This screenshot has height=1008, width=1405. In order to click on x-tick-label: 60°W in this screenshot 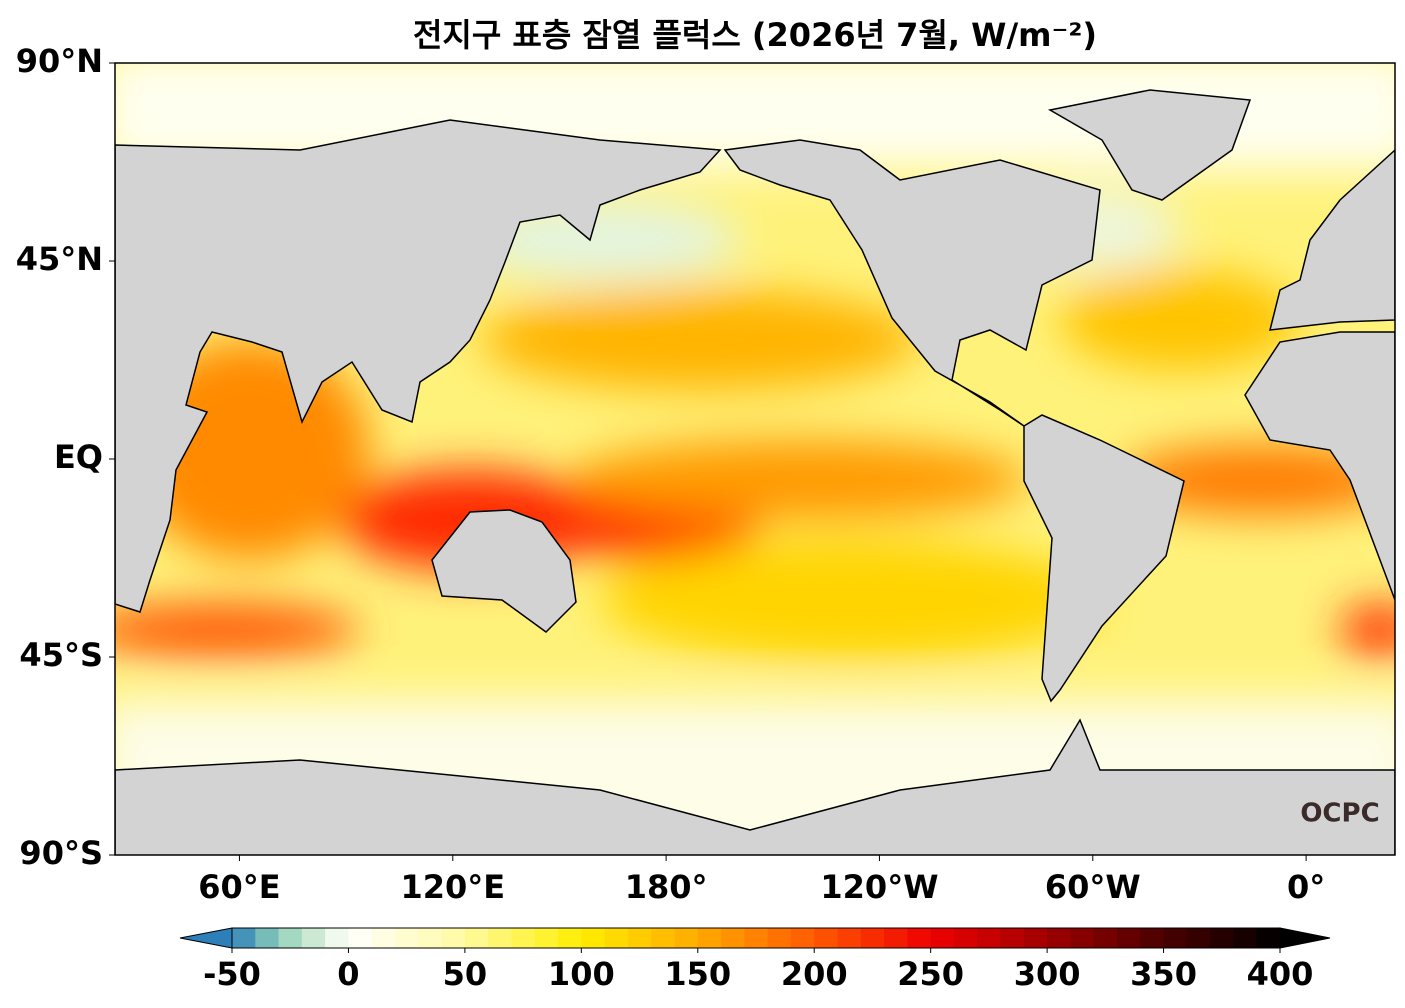, I will do `click(1093, 887)`.